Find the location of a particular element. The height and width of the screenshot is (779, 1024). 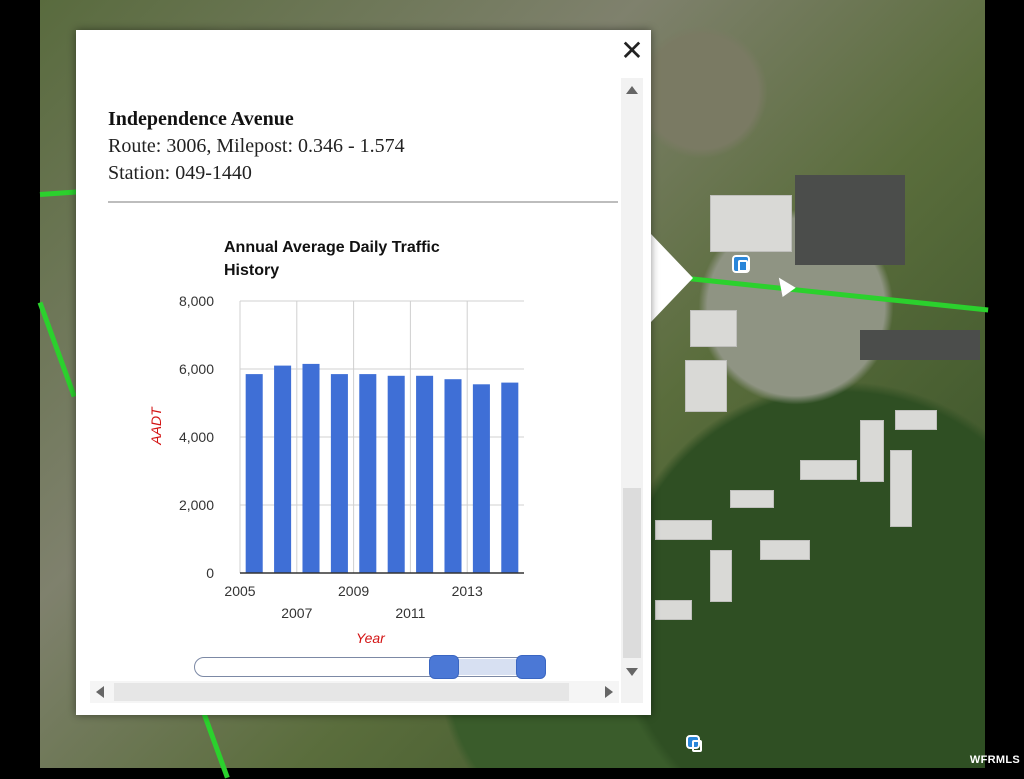

bar-2007 is located at coordinates (311, 468).